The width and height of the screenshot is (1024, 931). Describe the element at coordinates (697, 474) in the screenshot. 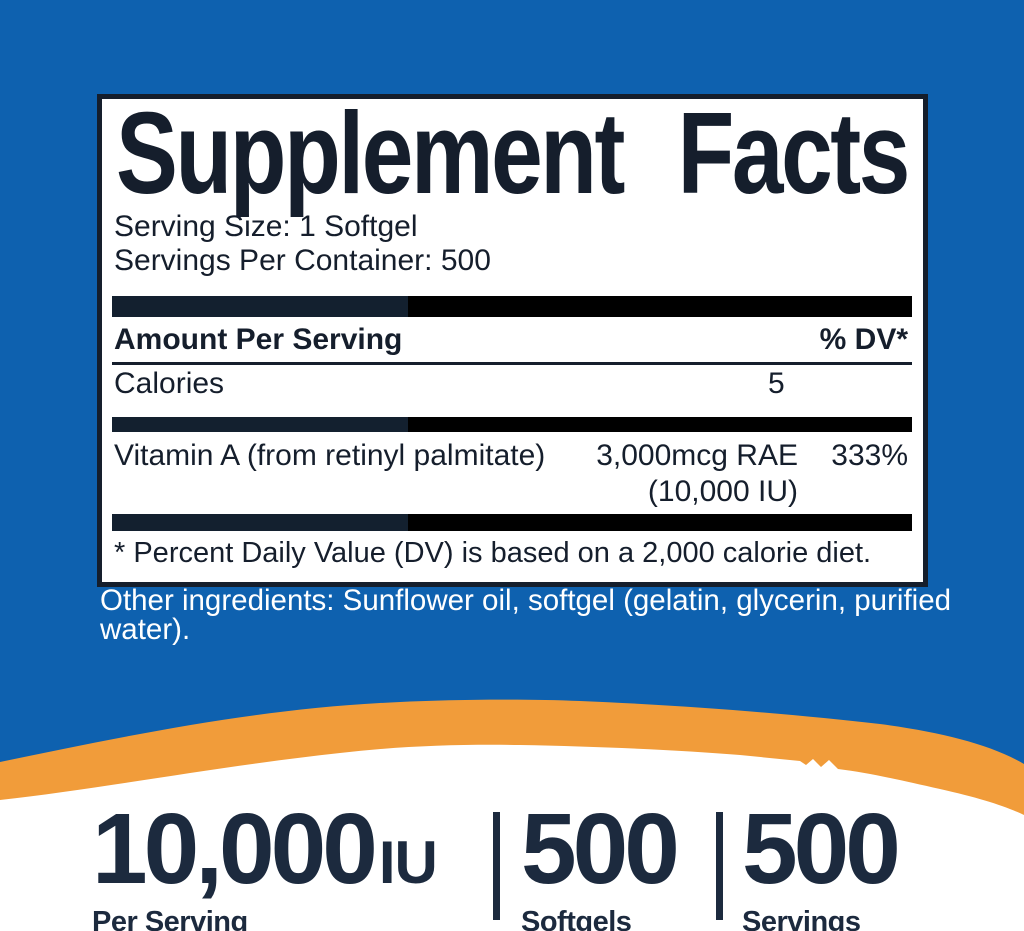

I see `vitamin-a-amount: 3,000mcg RAE (10,000 IU)` at that location.